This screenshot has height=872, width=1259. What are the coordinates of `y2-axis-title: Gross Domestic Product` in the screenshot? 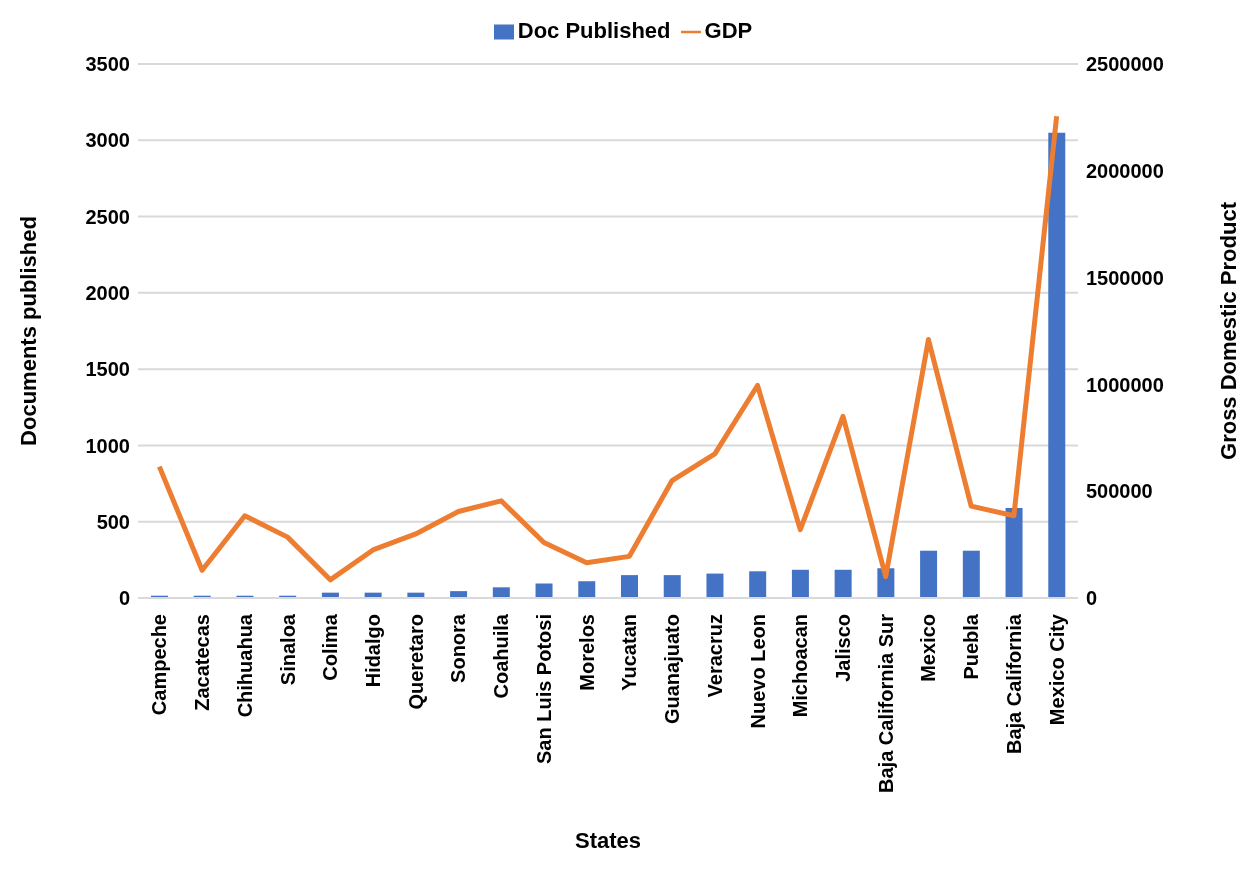 It's located at (1228, 330).